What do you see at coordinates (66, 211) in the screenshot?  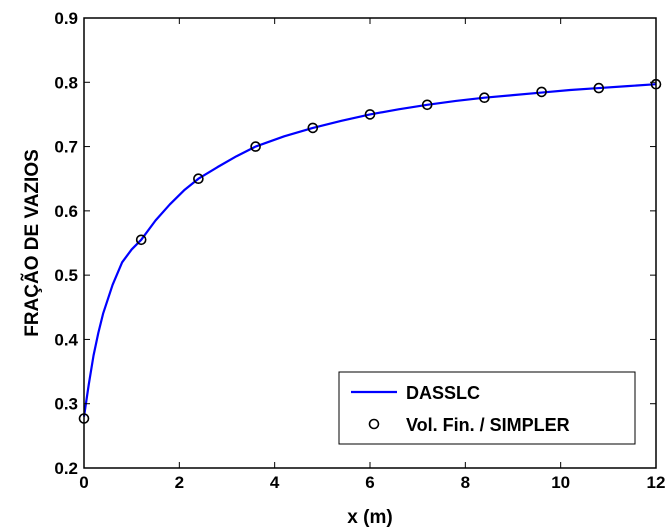 I see `y-tick-label: 0.6` at bounding box center [66, 211].